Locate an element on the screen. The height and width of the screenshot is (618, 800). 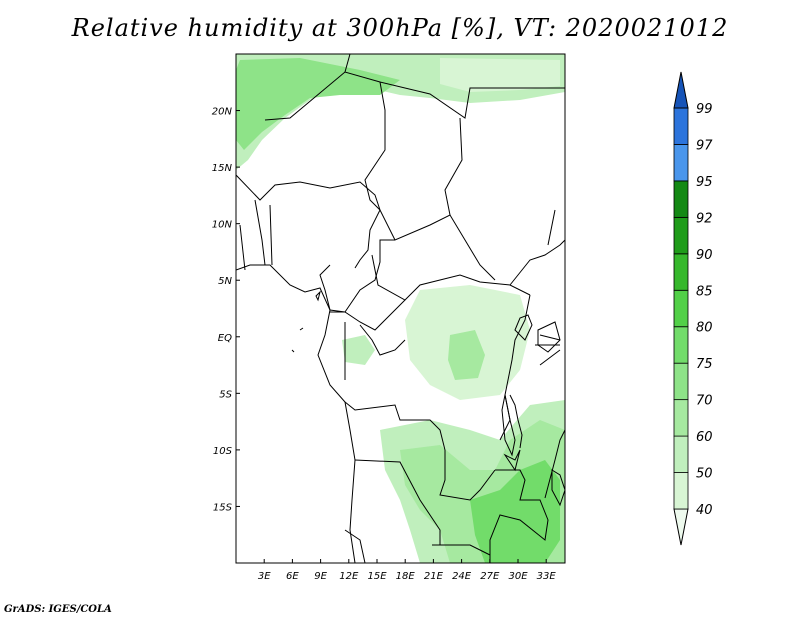
border-congo-basin is located at coordinates (368, 339).